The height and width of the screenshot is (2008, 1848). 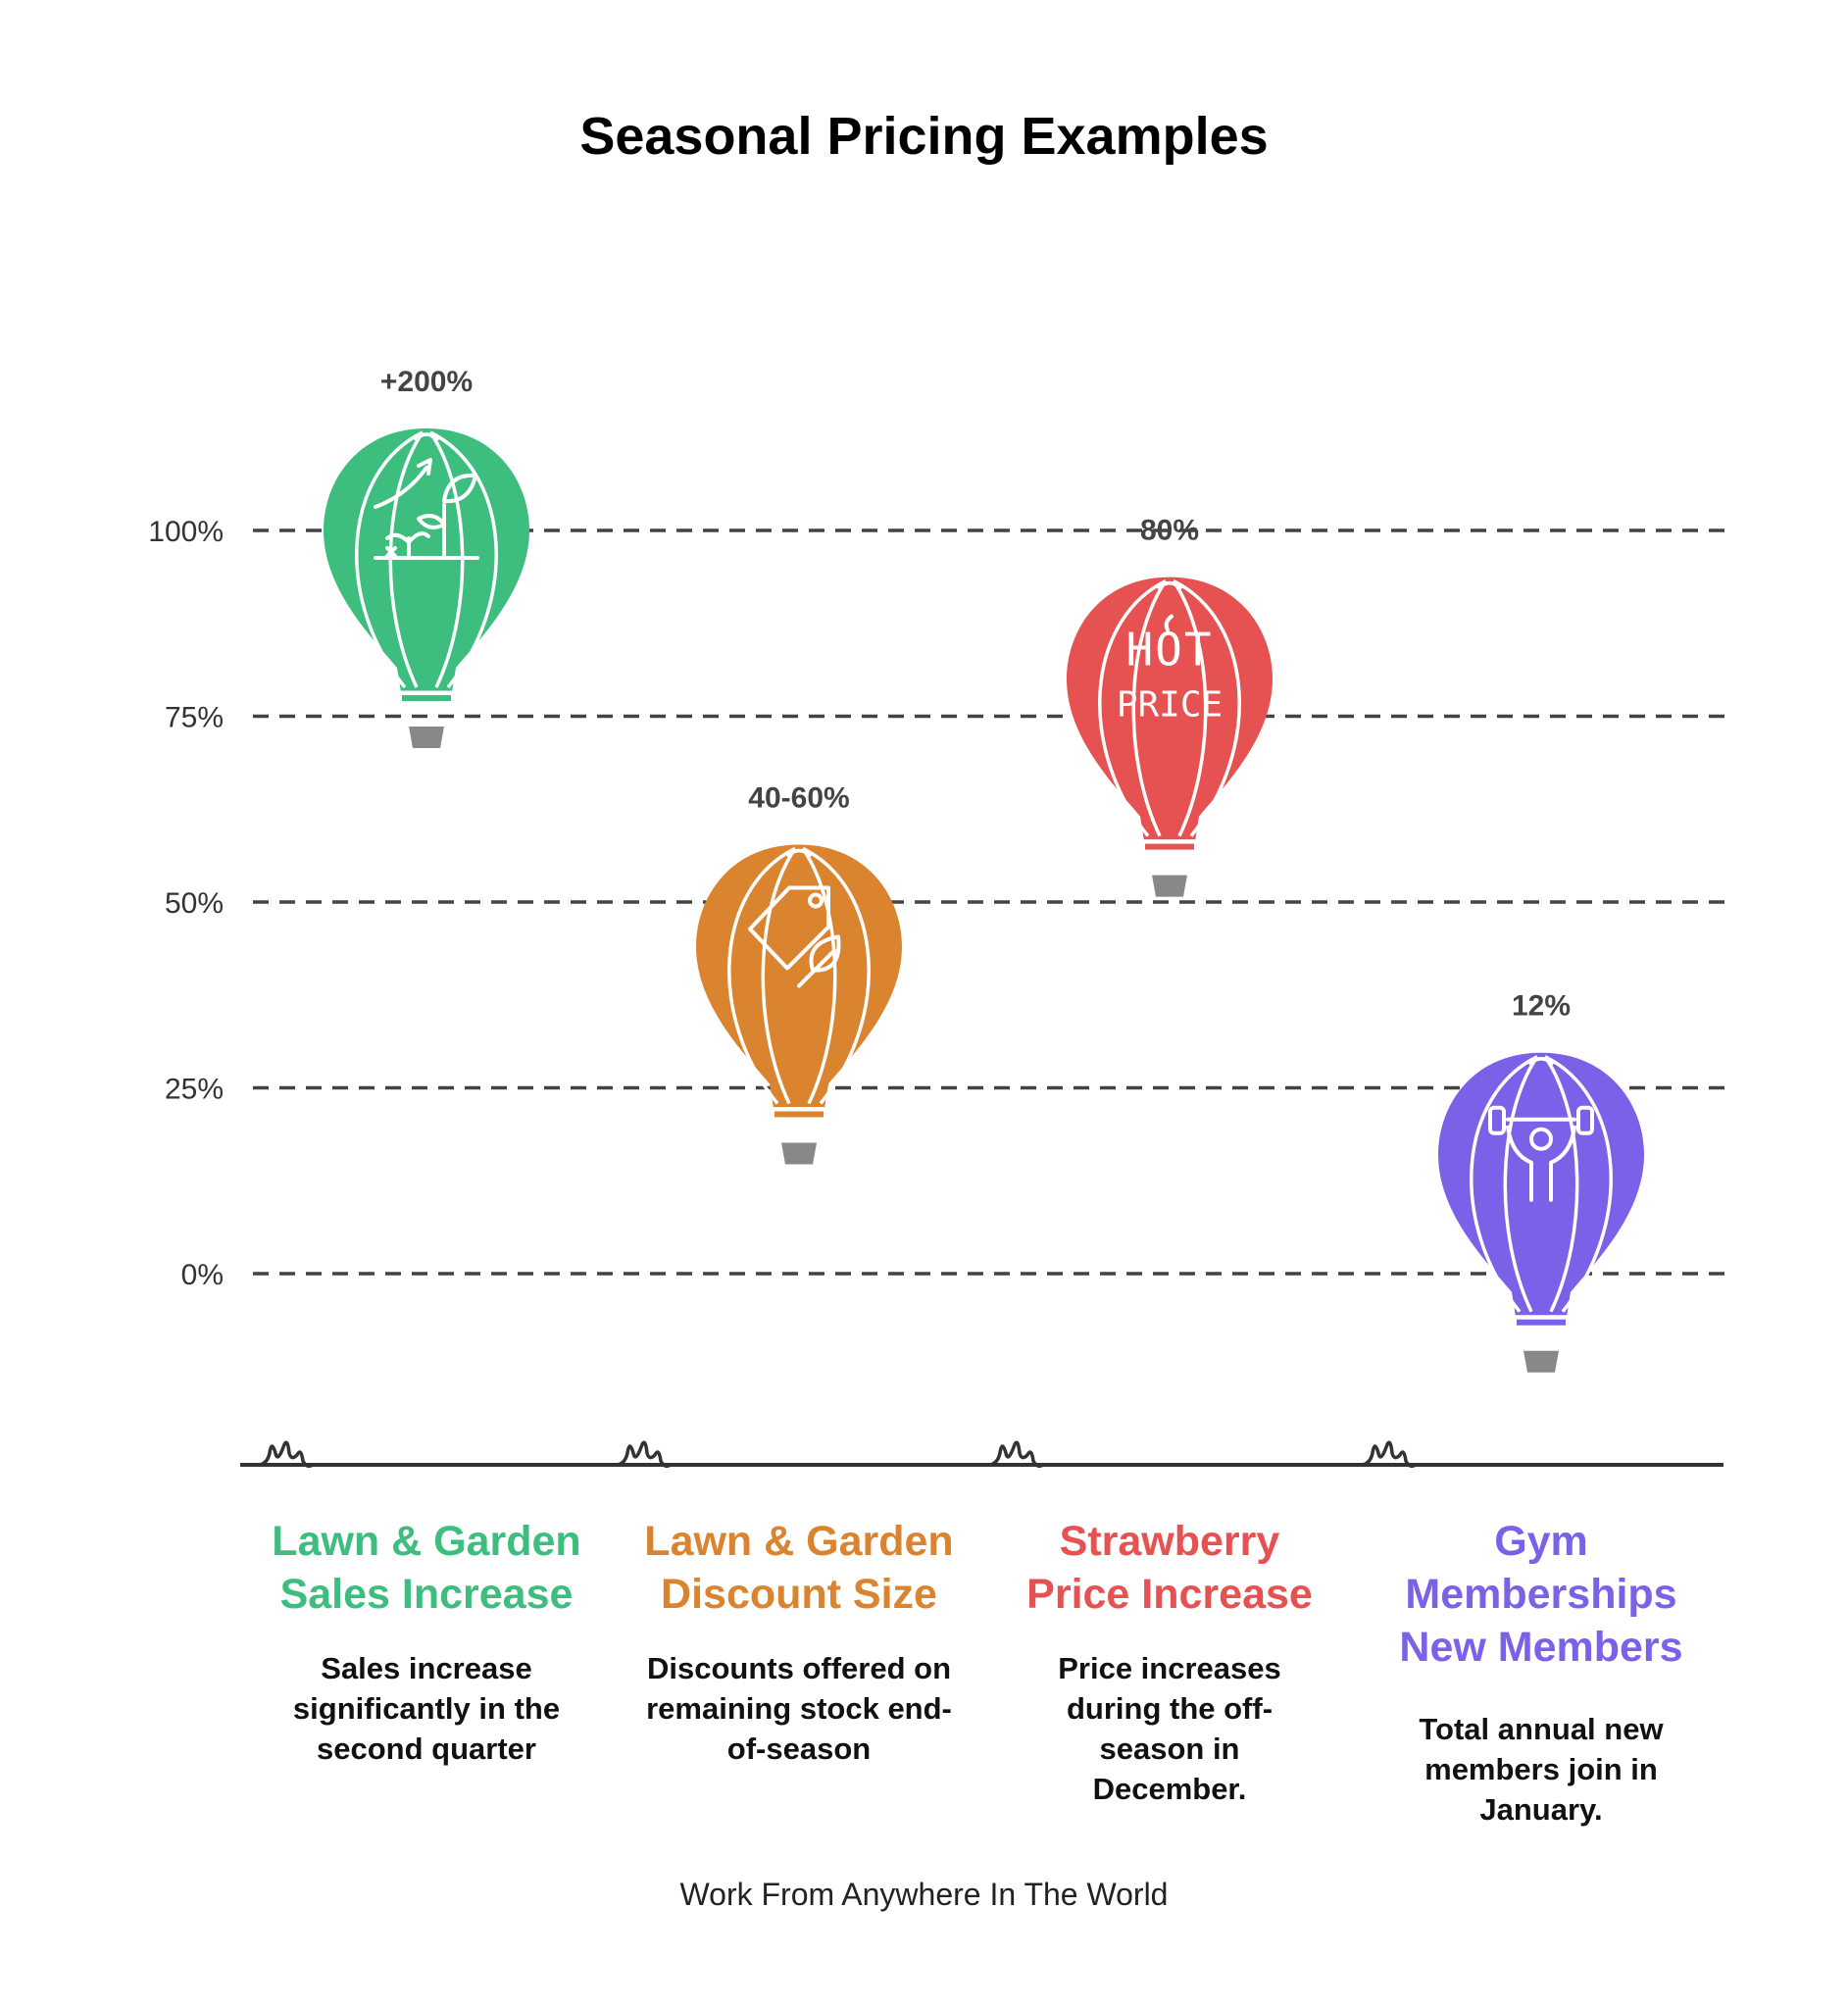 What do you see at coordinates (194, 718) in the screenshot?
I see `y-tick-label: 75%` at bounding box center [194, 718].